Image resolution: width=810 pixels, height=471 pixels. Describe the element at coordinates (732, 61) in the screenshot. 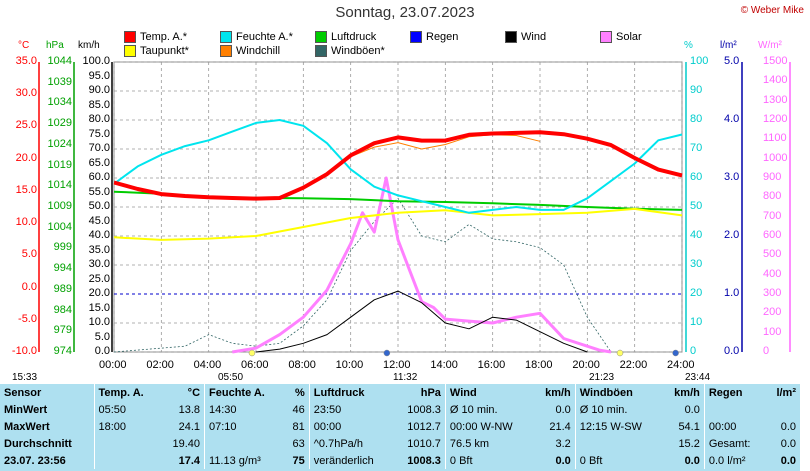

I see `tick-label-rain: 5.0` at that location.